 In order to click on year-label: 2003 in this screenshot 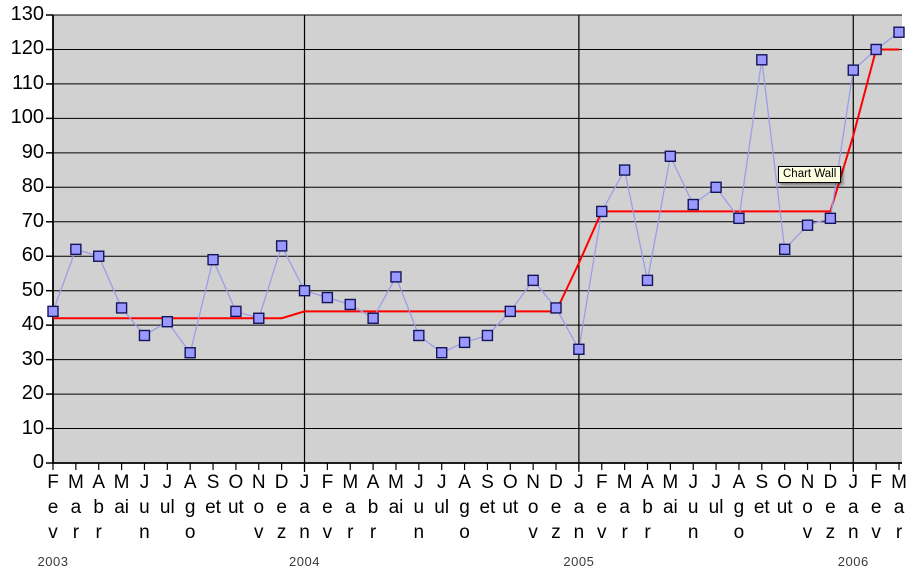, I will do `click(53, 561)`.